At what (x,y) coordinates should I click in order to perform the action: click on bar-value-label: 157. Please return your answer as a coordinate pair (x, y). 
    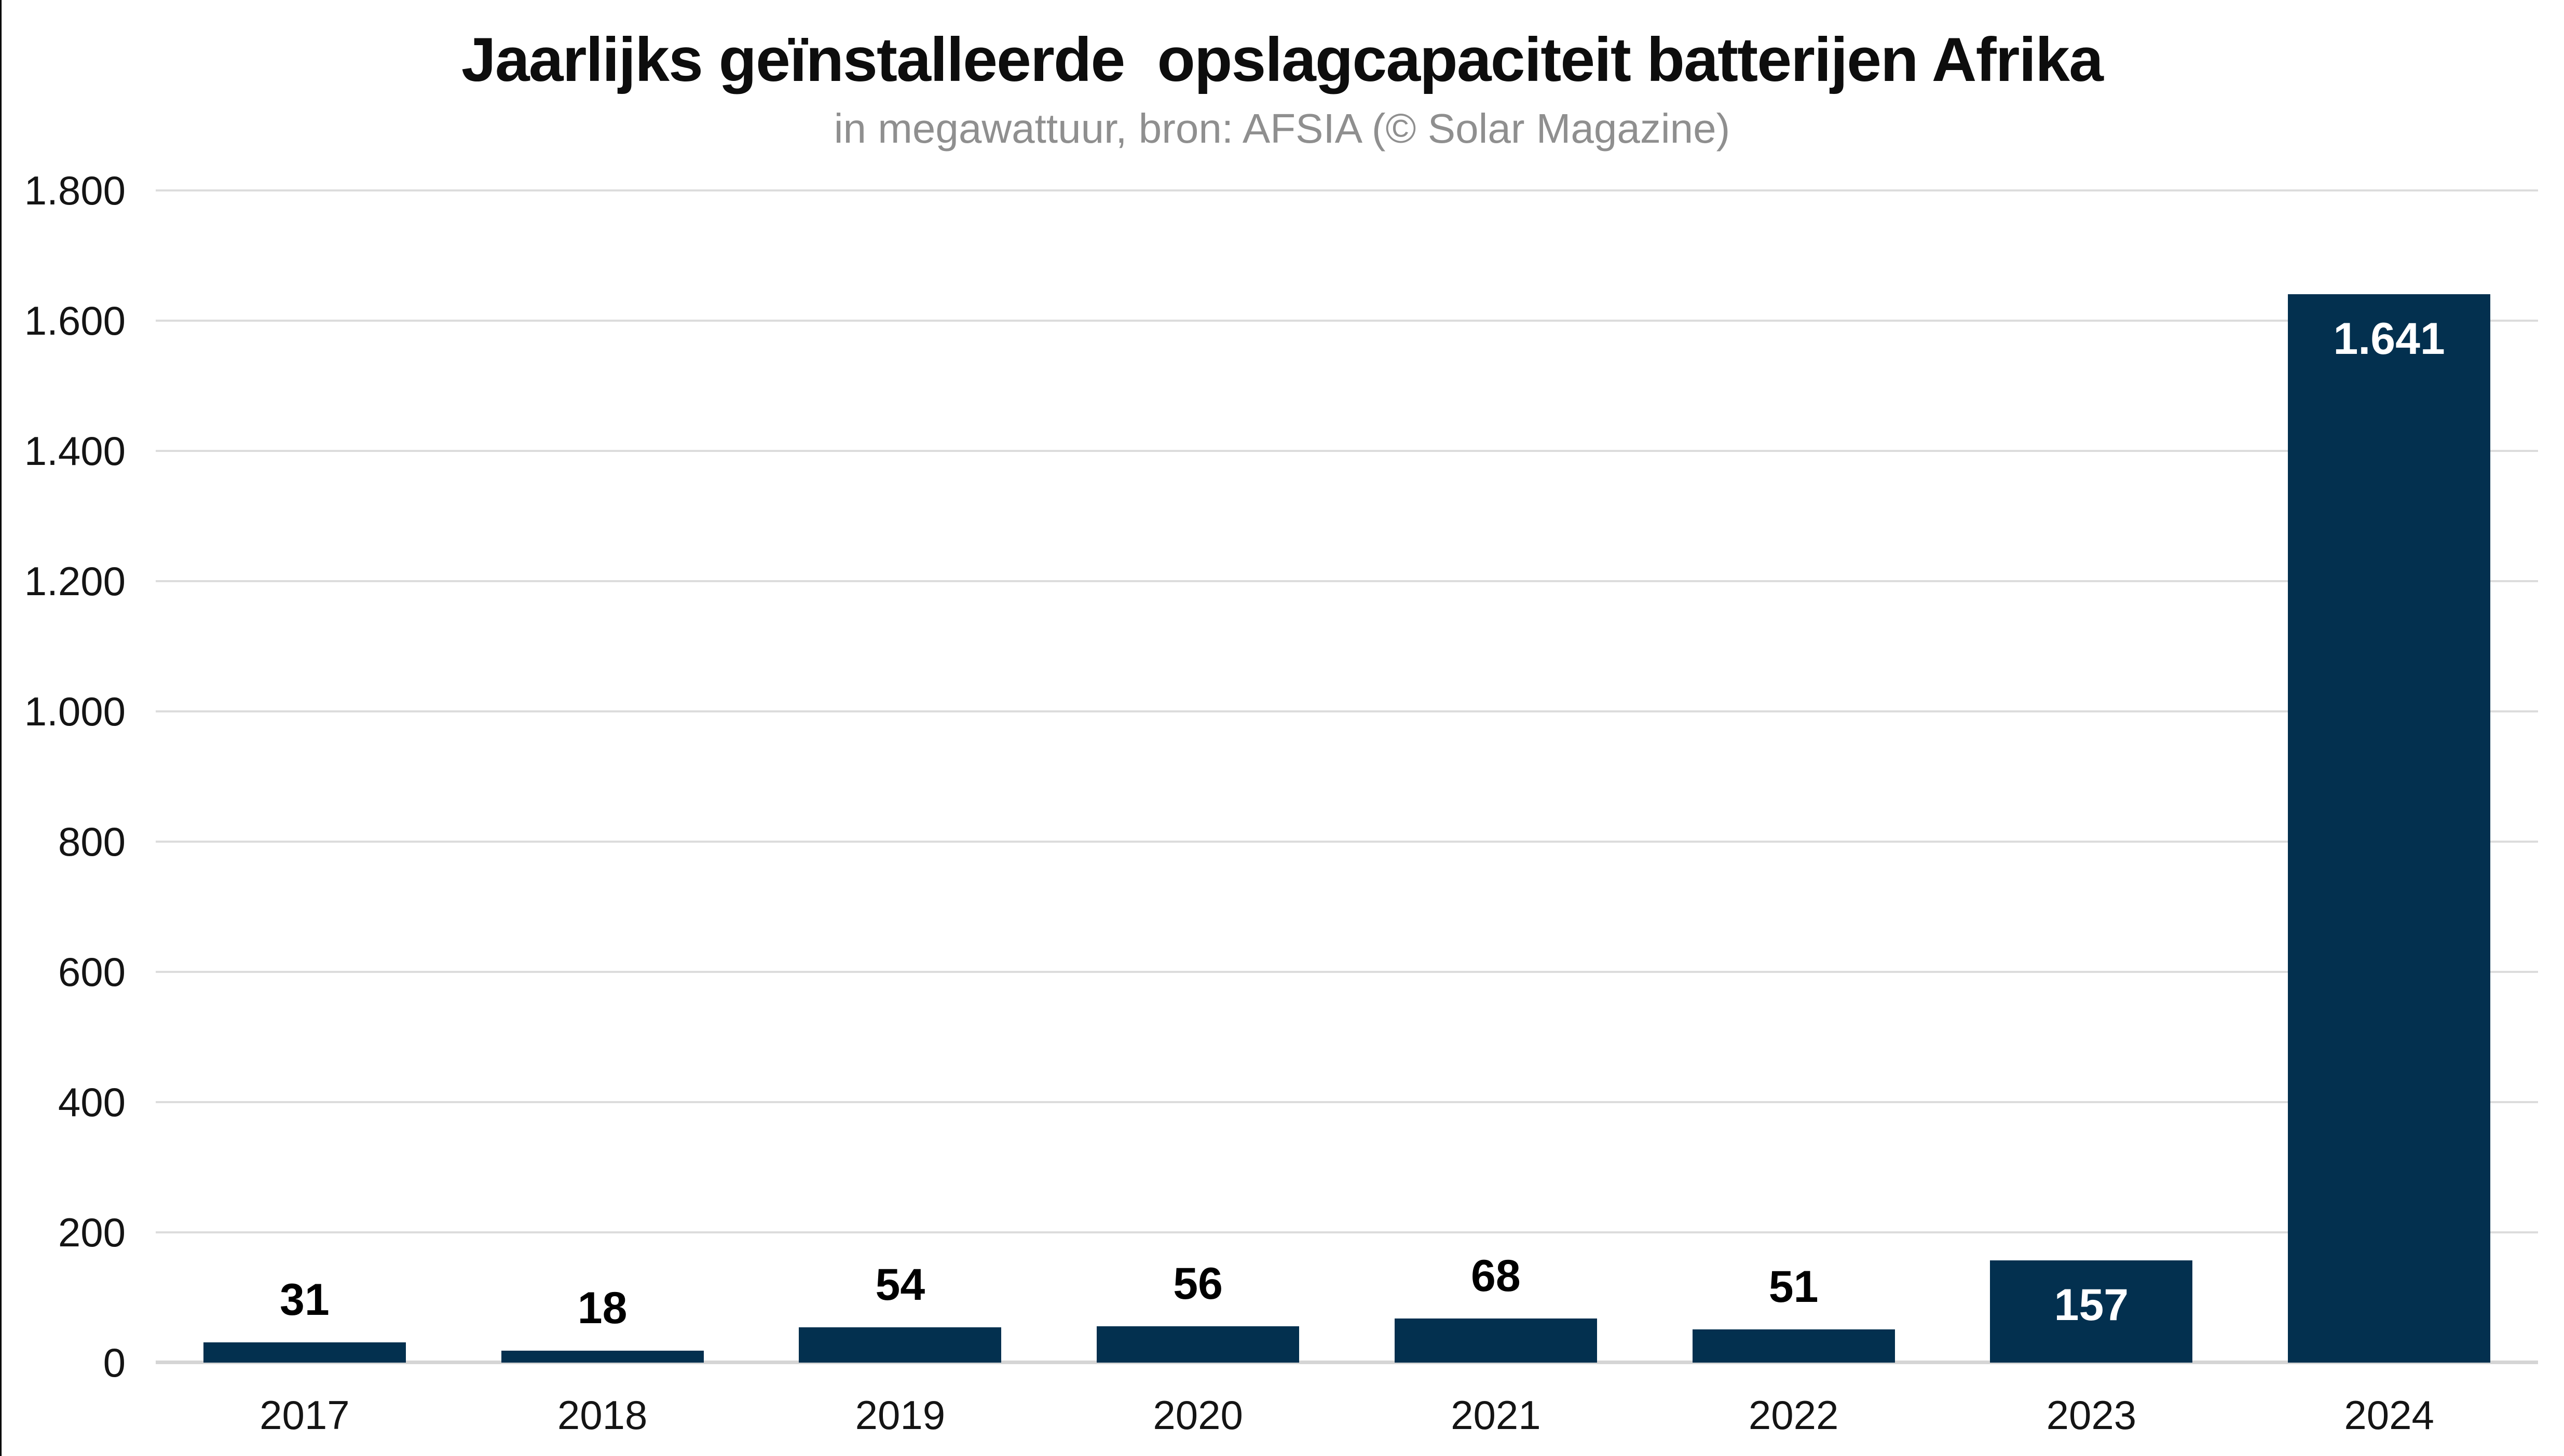
    Looking at the image, I should click on (2091, 1305).